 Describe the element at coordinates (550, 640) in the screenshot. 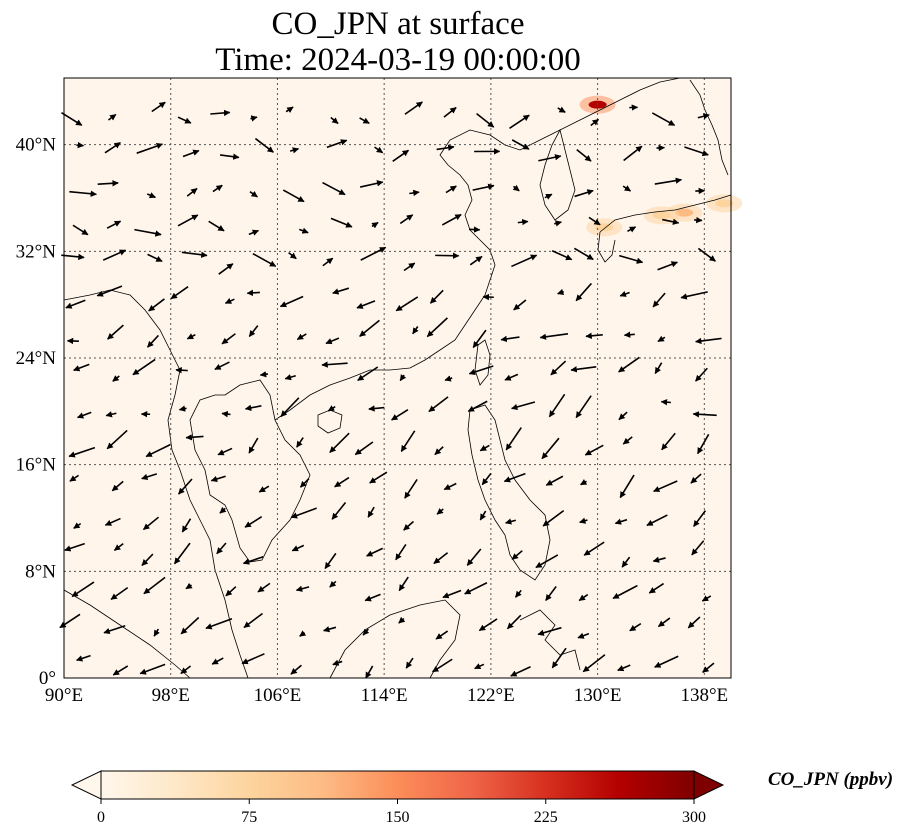

I see `coastline-sulawesi` at that location.